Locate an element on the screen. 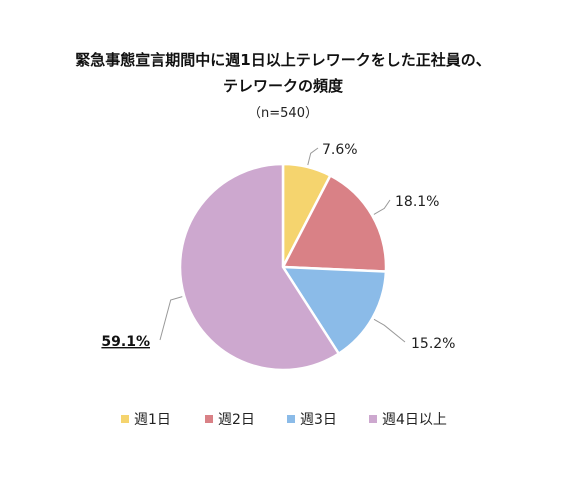  data-label-4: 59.1% is located at coordinates (125, 342).